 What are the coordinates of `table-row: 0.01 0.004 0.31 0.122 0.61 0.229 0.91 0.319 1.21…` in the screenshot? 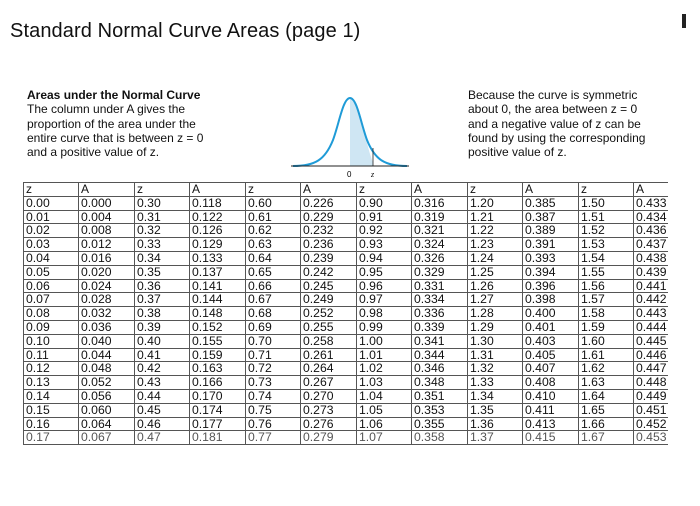 It's located at (345, 217).